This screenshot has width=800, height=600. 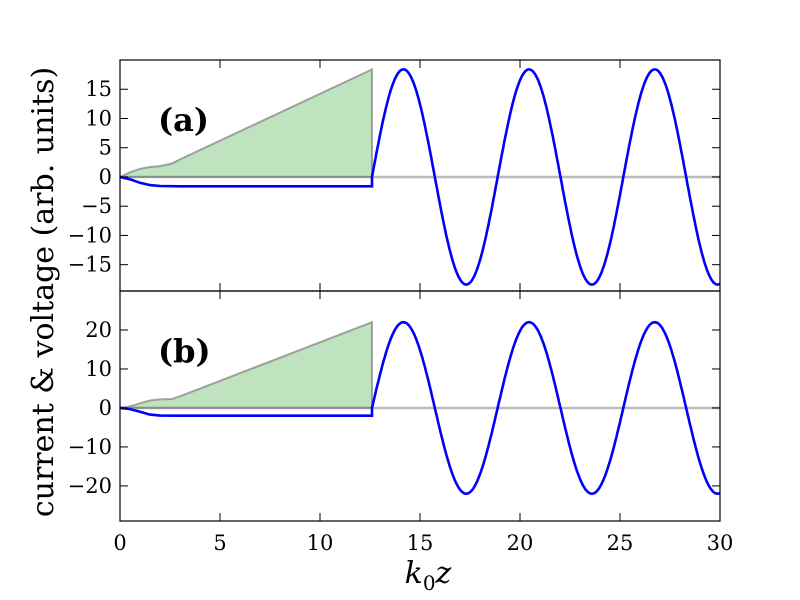 I want to click on y-tick-label: −5, so click(x=96, y=206).